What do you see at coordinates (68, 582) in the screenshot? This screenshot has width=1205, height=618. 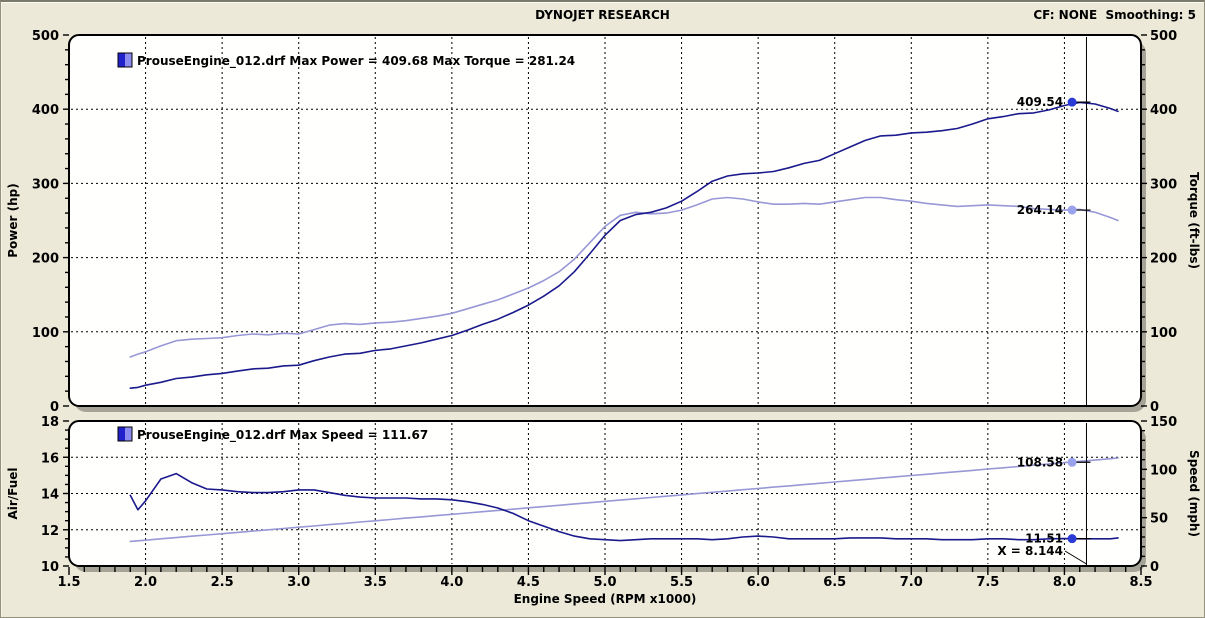 I see `x-tick-label: 1.5` at bounding box center [68, 582].